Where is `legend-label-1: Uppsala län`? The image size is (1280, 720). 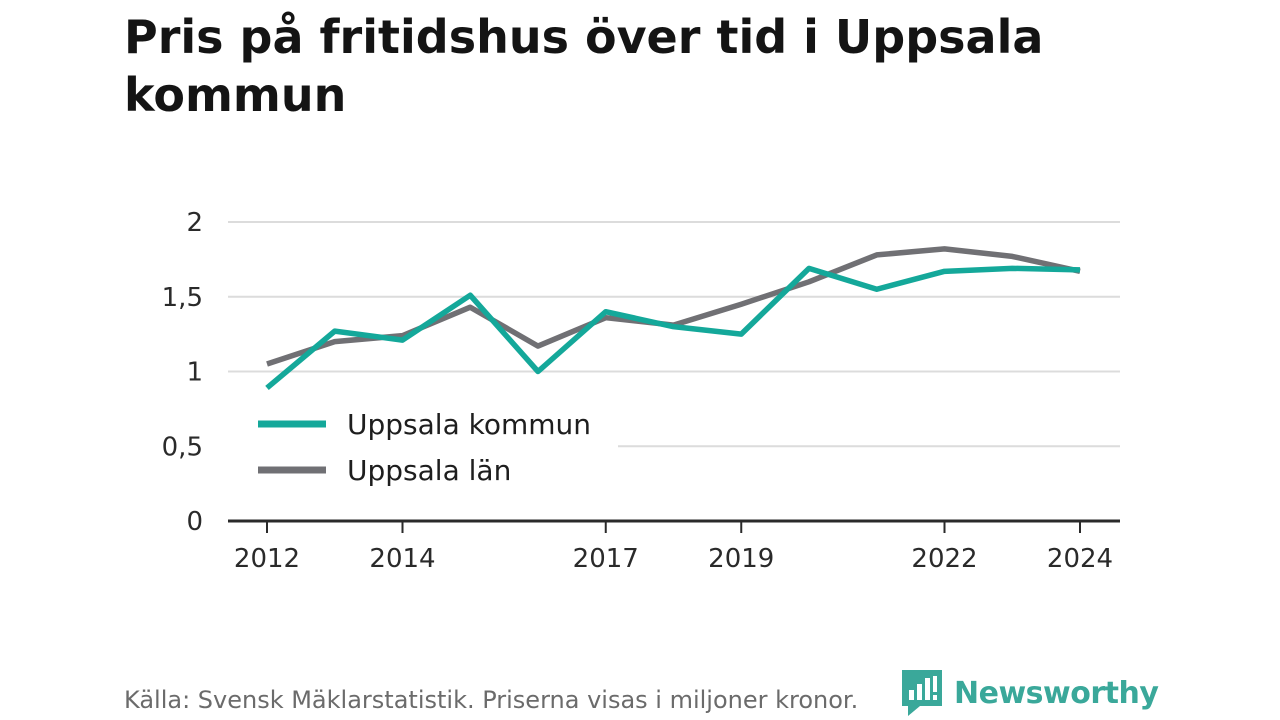
legend-label-1: Uppsala län is located at coordinates (429, 470).